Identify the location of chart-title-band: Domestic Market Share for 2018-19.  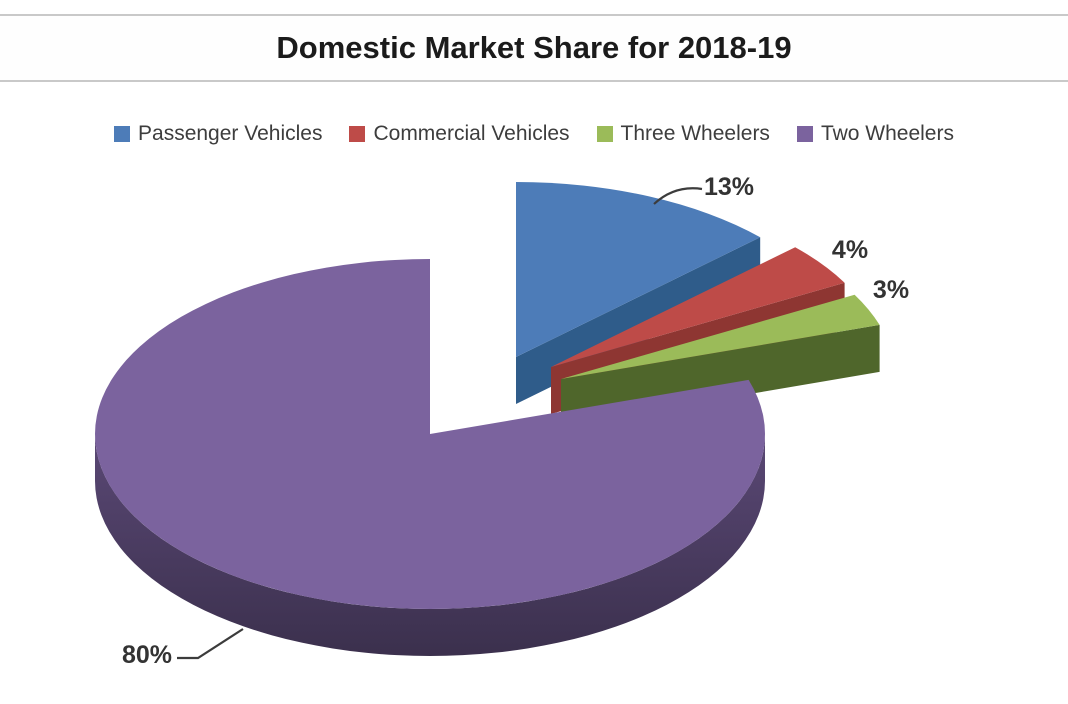
(534, 48).